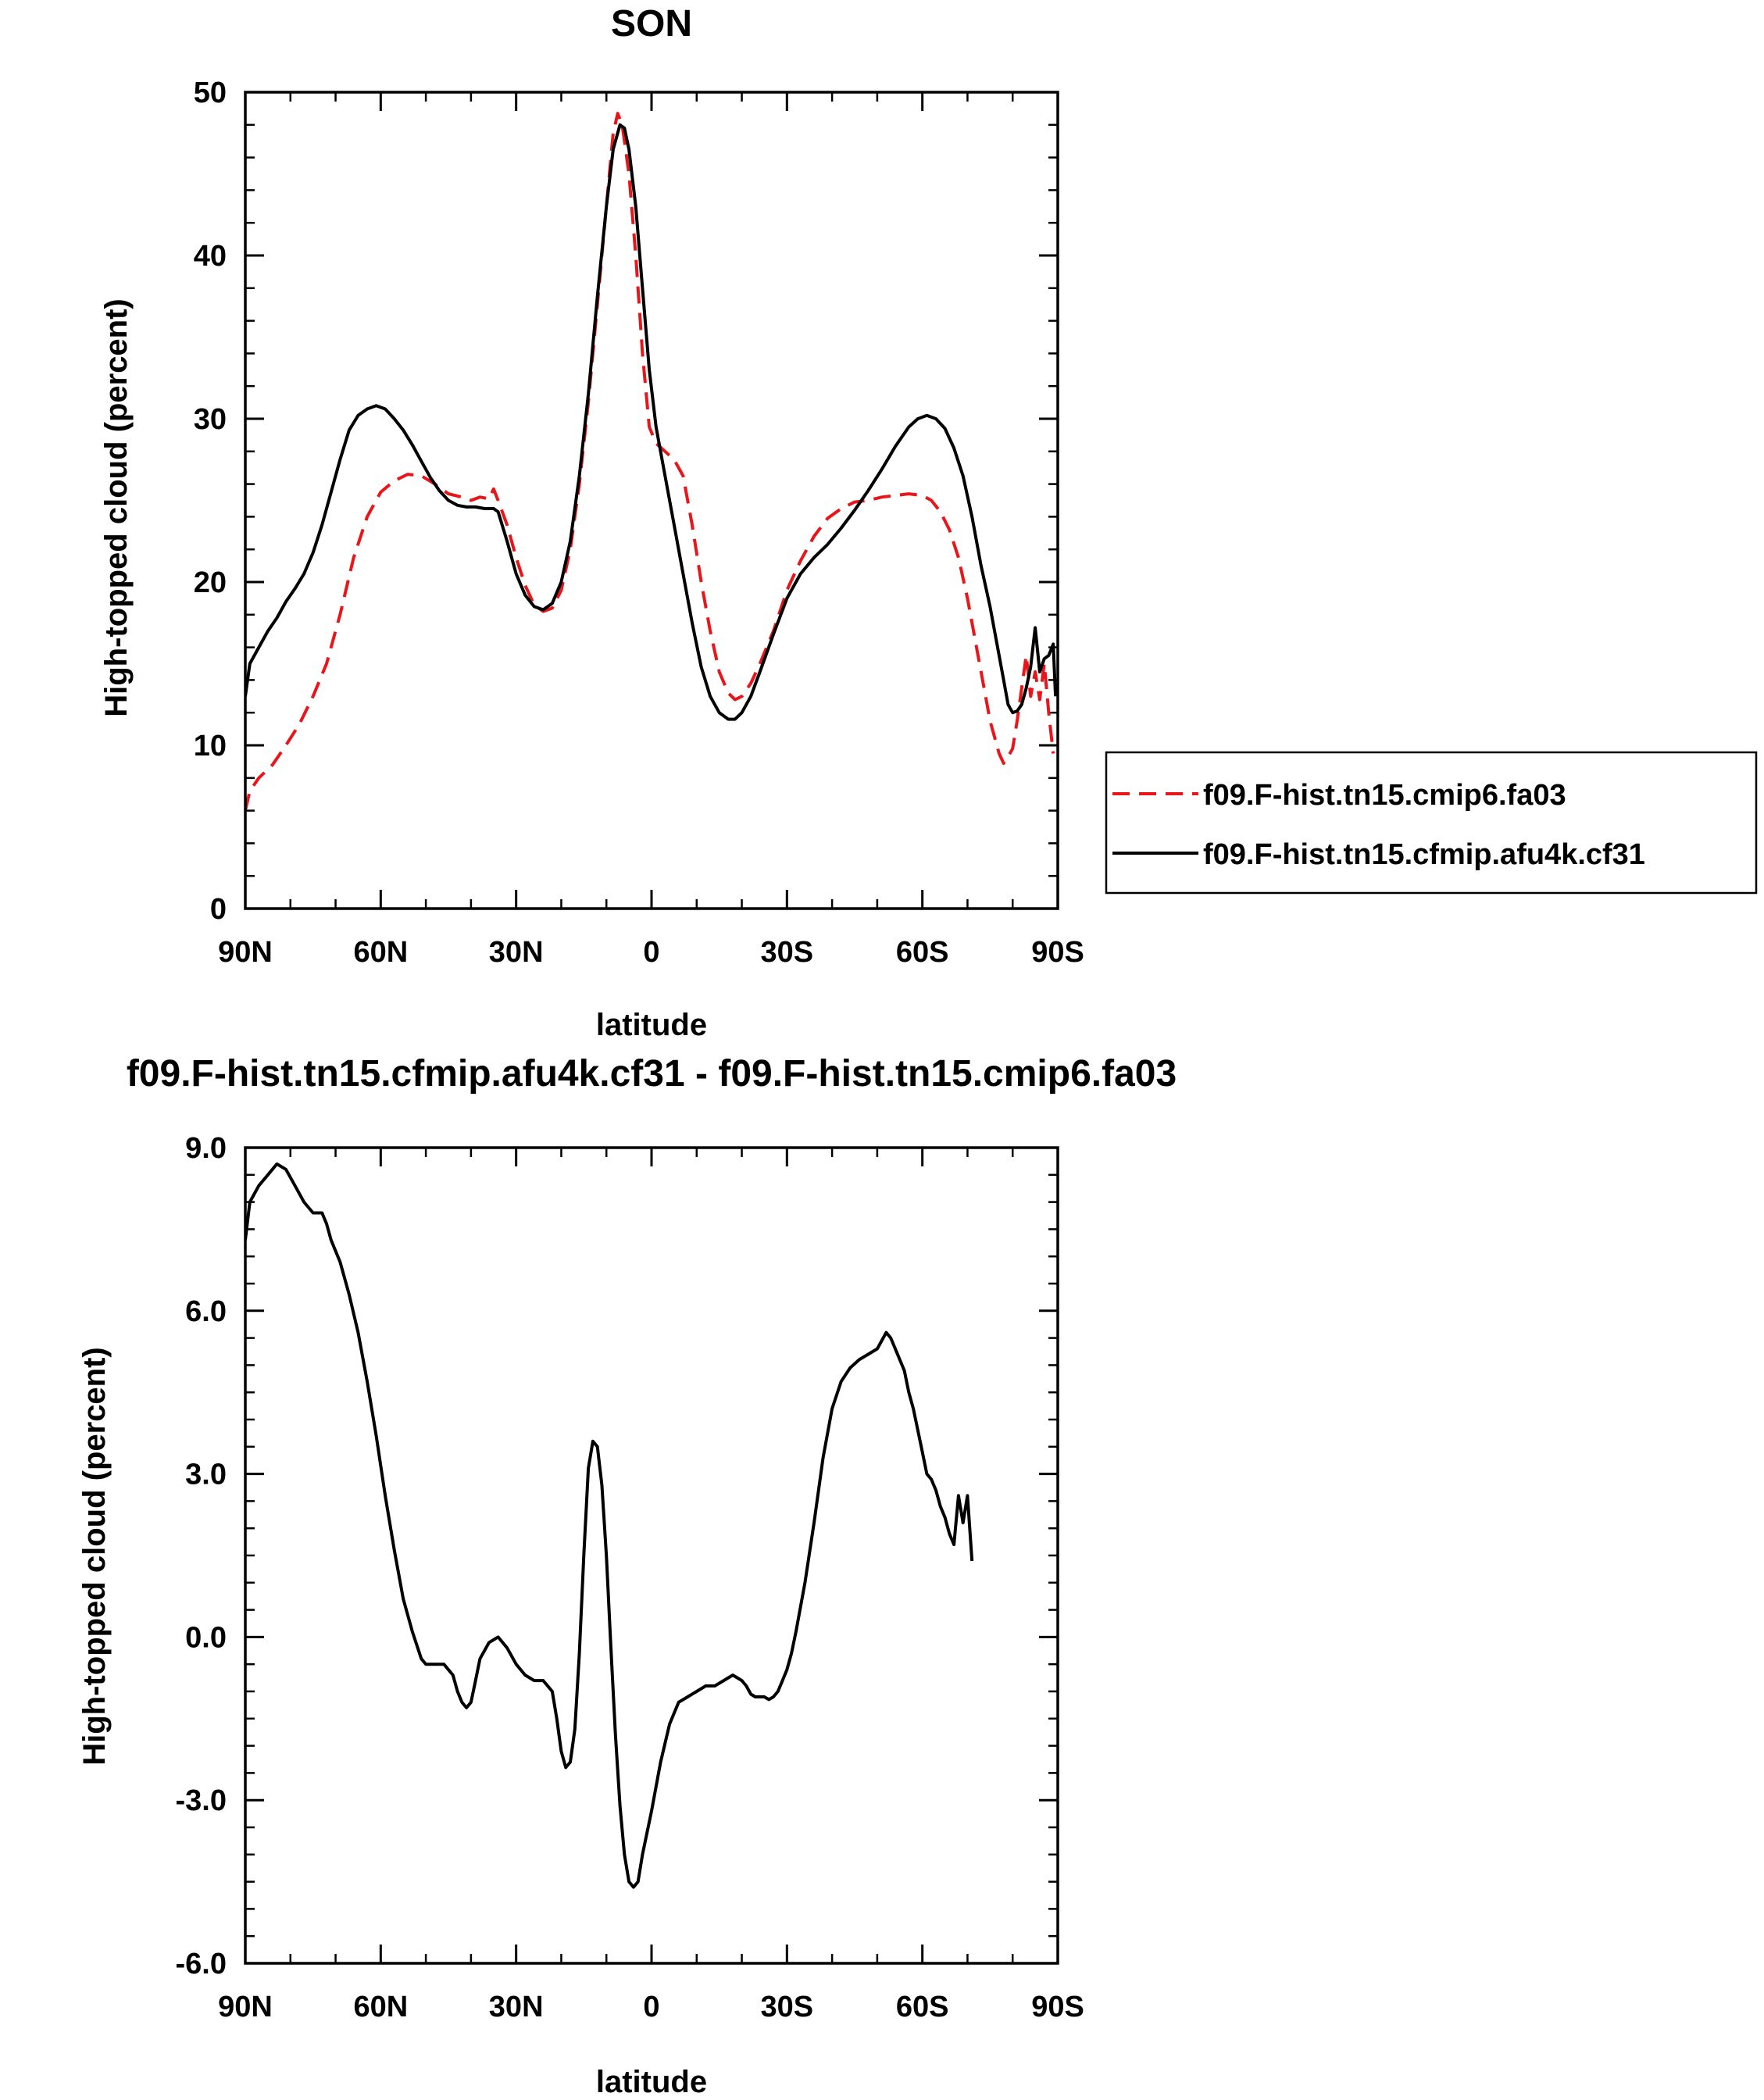 This screenshot has width=1764, height=2100. I want to click on legend-label-series-1: f09.F-hist.tn15.cmip6.fa03, so click(1384, 795).